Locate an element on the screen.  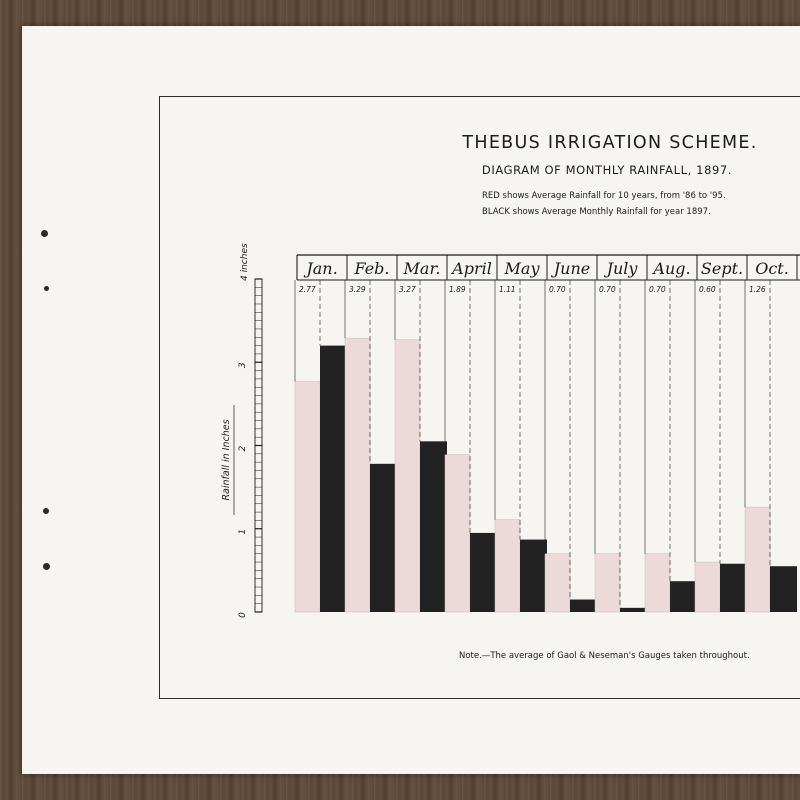
month-label: July is located at coordinates (621, 268).